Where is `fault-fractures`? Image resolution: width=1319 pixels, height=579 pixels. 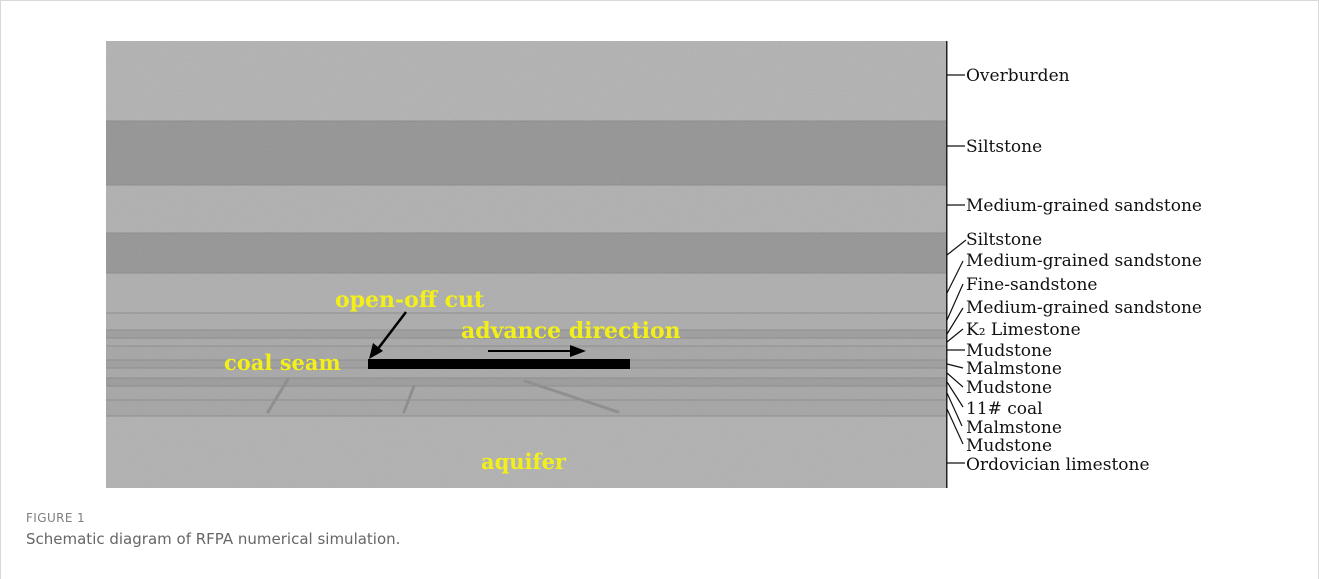
fault-fractures is located at coordinates (443, 395).